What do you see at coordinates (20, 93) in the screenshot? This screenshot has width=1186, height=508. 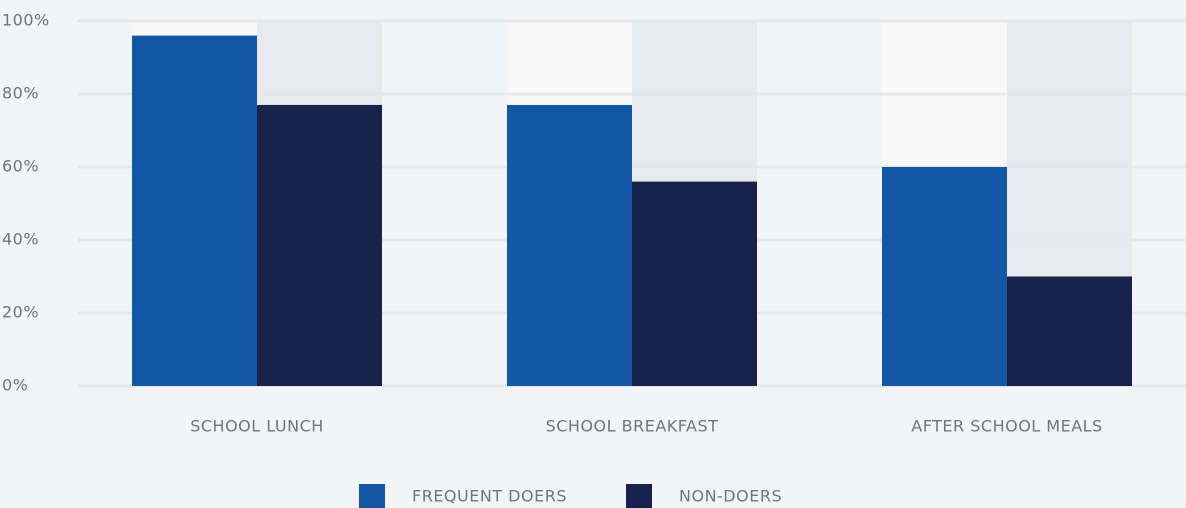 I see `y-tick-label: 80%` at bounding box center [20, 93].